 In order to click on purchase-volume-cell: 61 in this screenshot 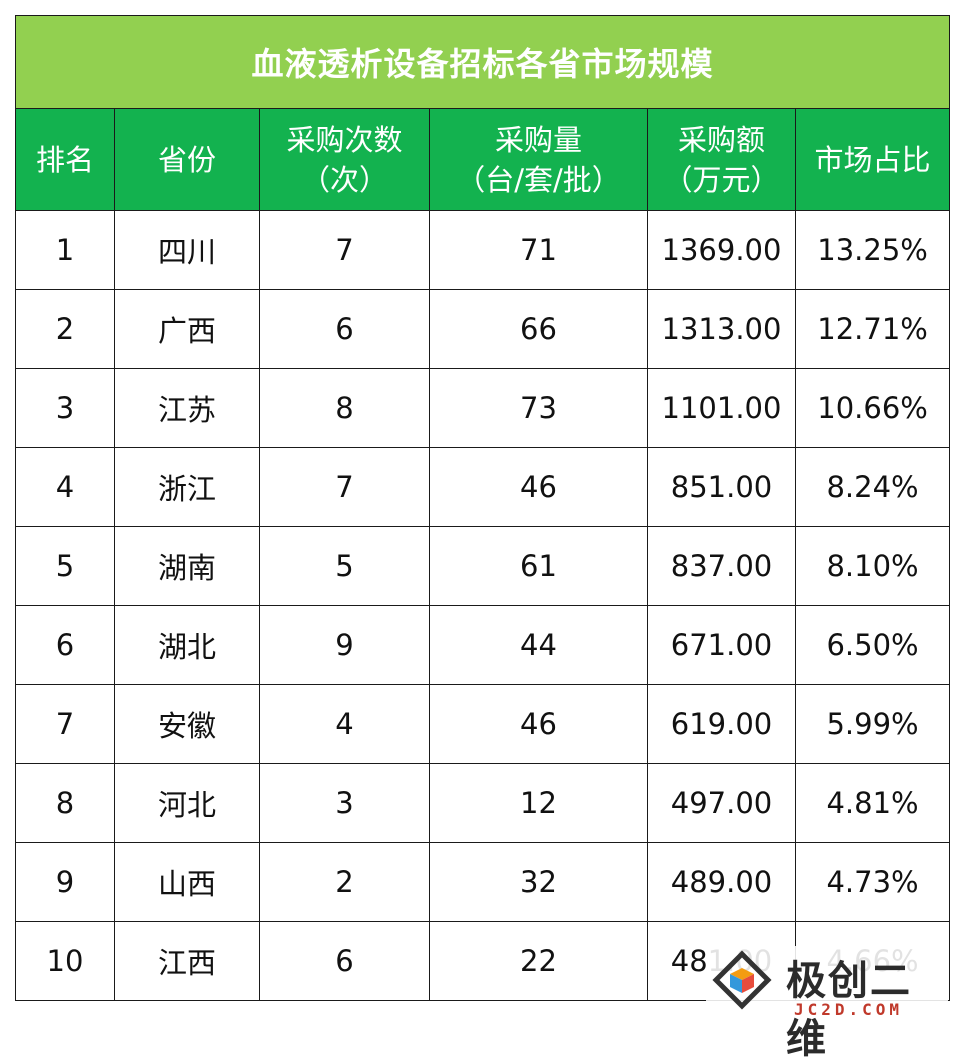, I will do `click(538, 566)`.